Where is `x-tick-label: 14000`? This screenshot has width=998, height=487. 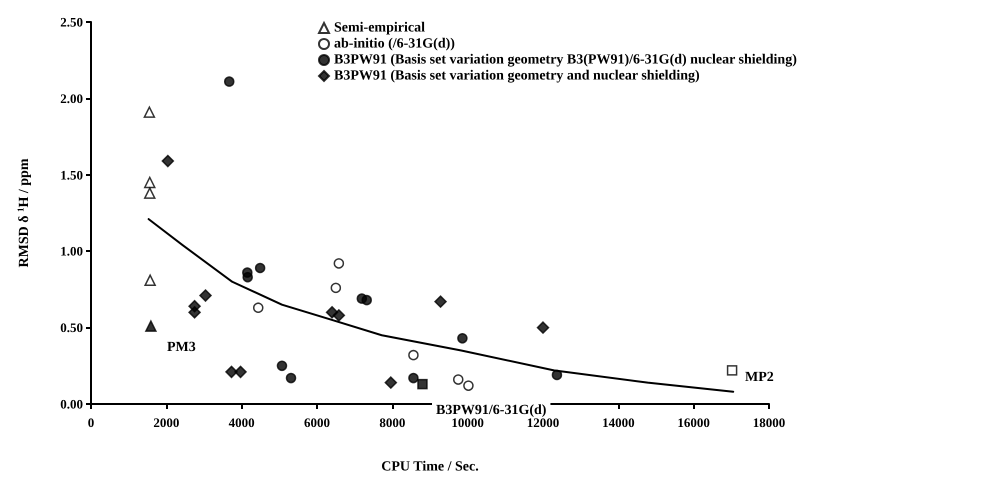
x-tick-label: 14000 is located at coordinates (618, 422).